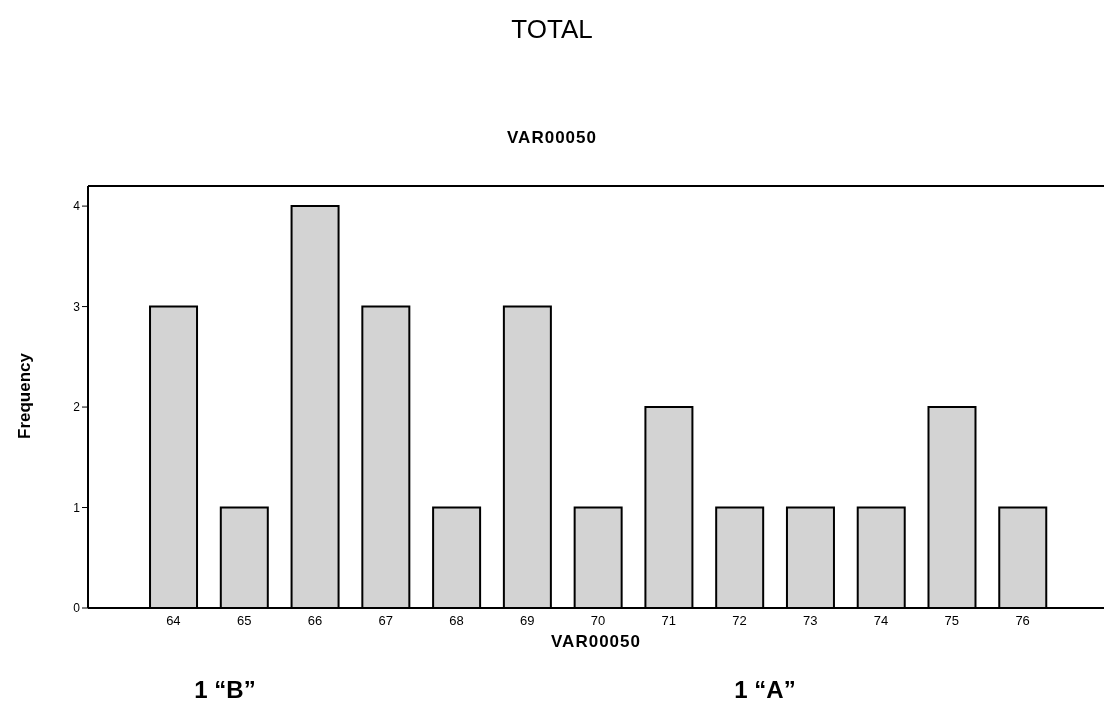 This screenshot has width=1104, height=722. I want to click on x-tick-label: 76, so click(1022, 621).